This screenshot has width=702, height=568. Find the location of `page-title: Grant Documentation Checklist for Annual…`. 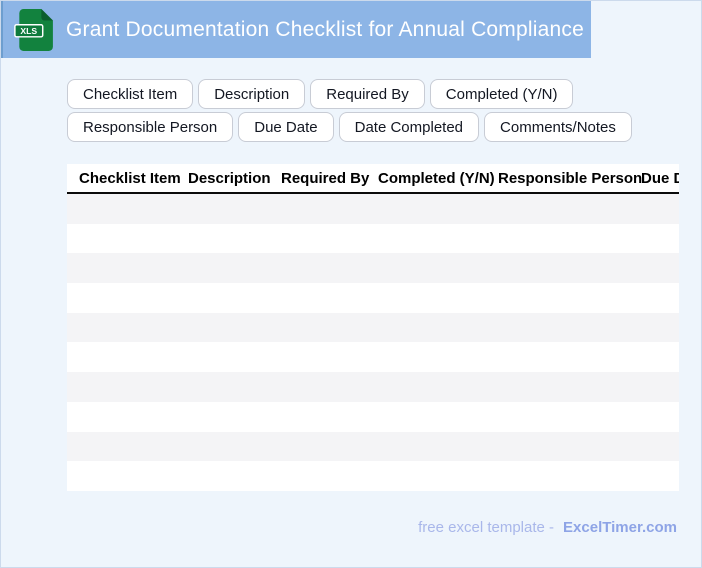

page-title: Grant Documentation Checklist for Annual… is located at coordinates (325, 29).